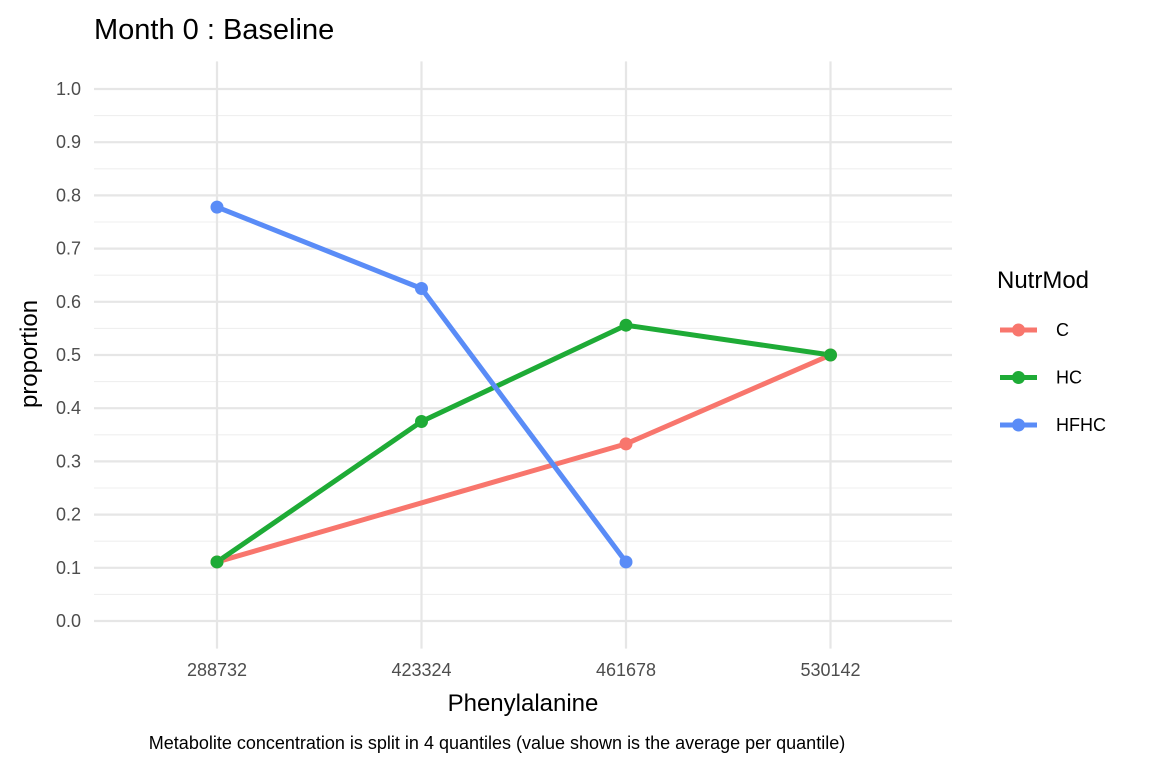  I want to click on legend-item-c: C, so click(1034, 330).